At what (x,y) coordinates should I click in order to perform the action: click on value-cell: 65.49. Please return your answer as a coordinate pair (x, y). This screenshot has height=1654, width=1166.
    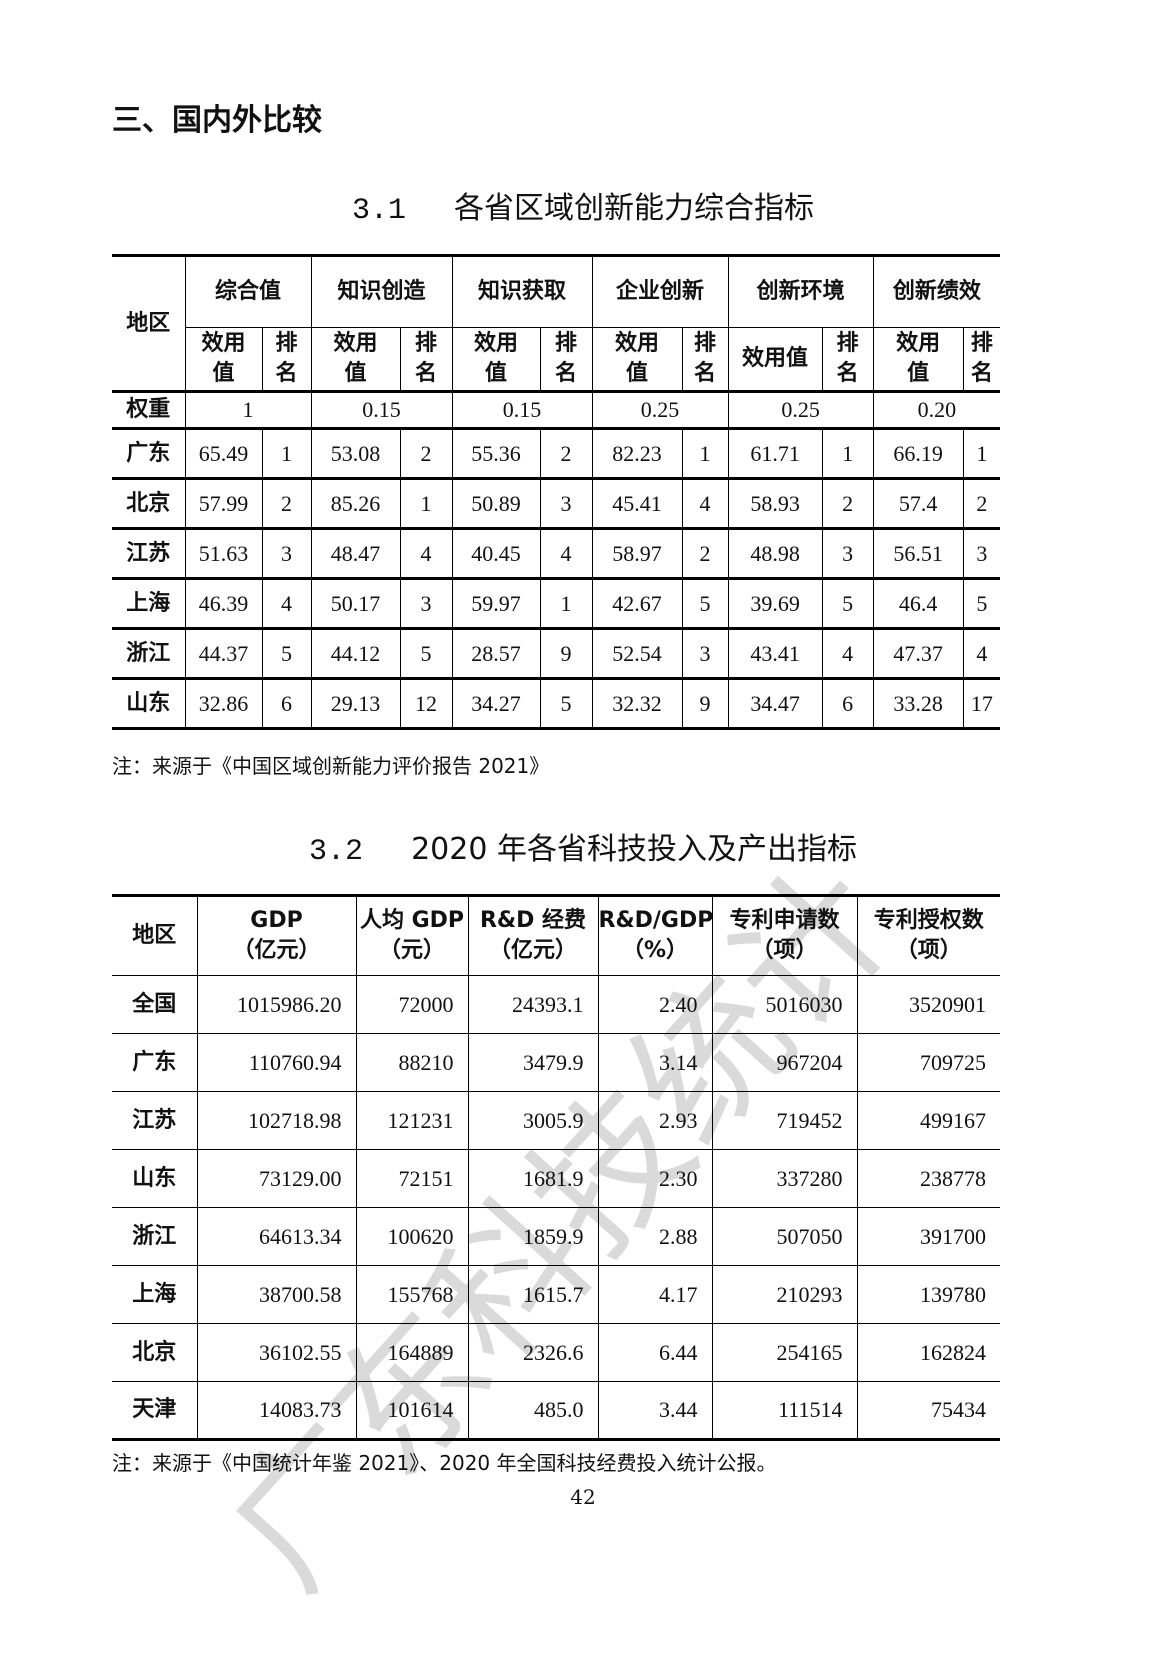
    Looking at the image, I should click on (223, 453).